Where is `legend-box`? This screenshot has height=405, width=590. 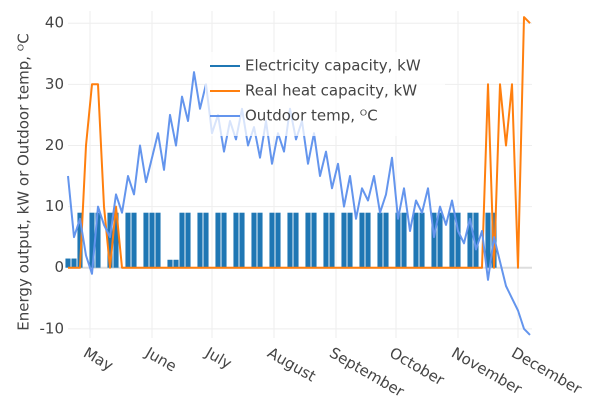 legend-box is located at coordinates (325, 94).